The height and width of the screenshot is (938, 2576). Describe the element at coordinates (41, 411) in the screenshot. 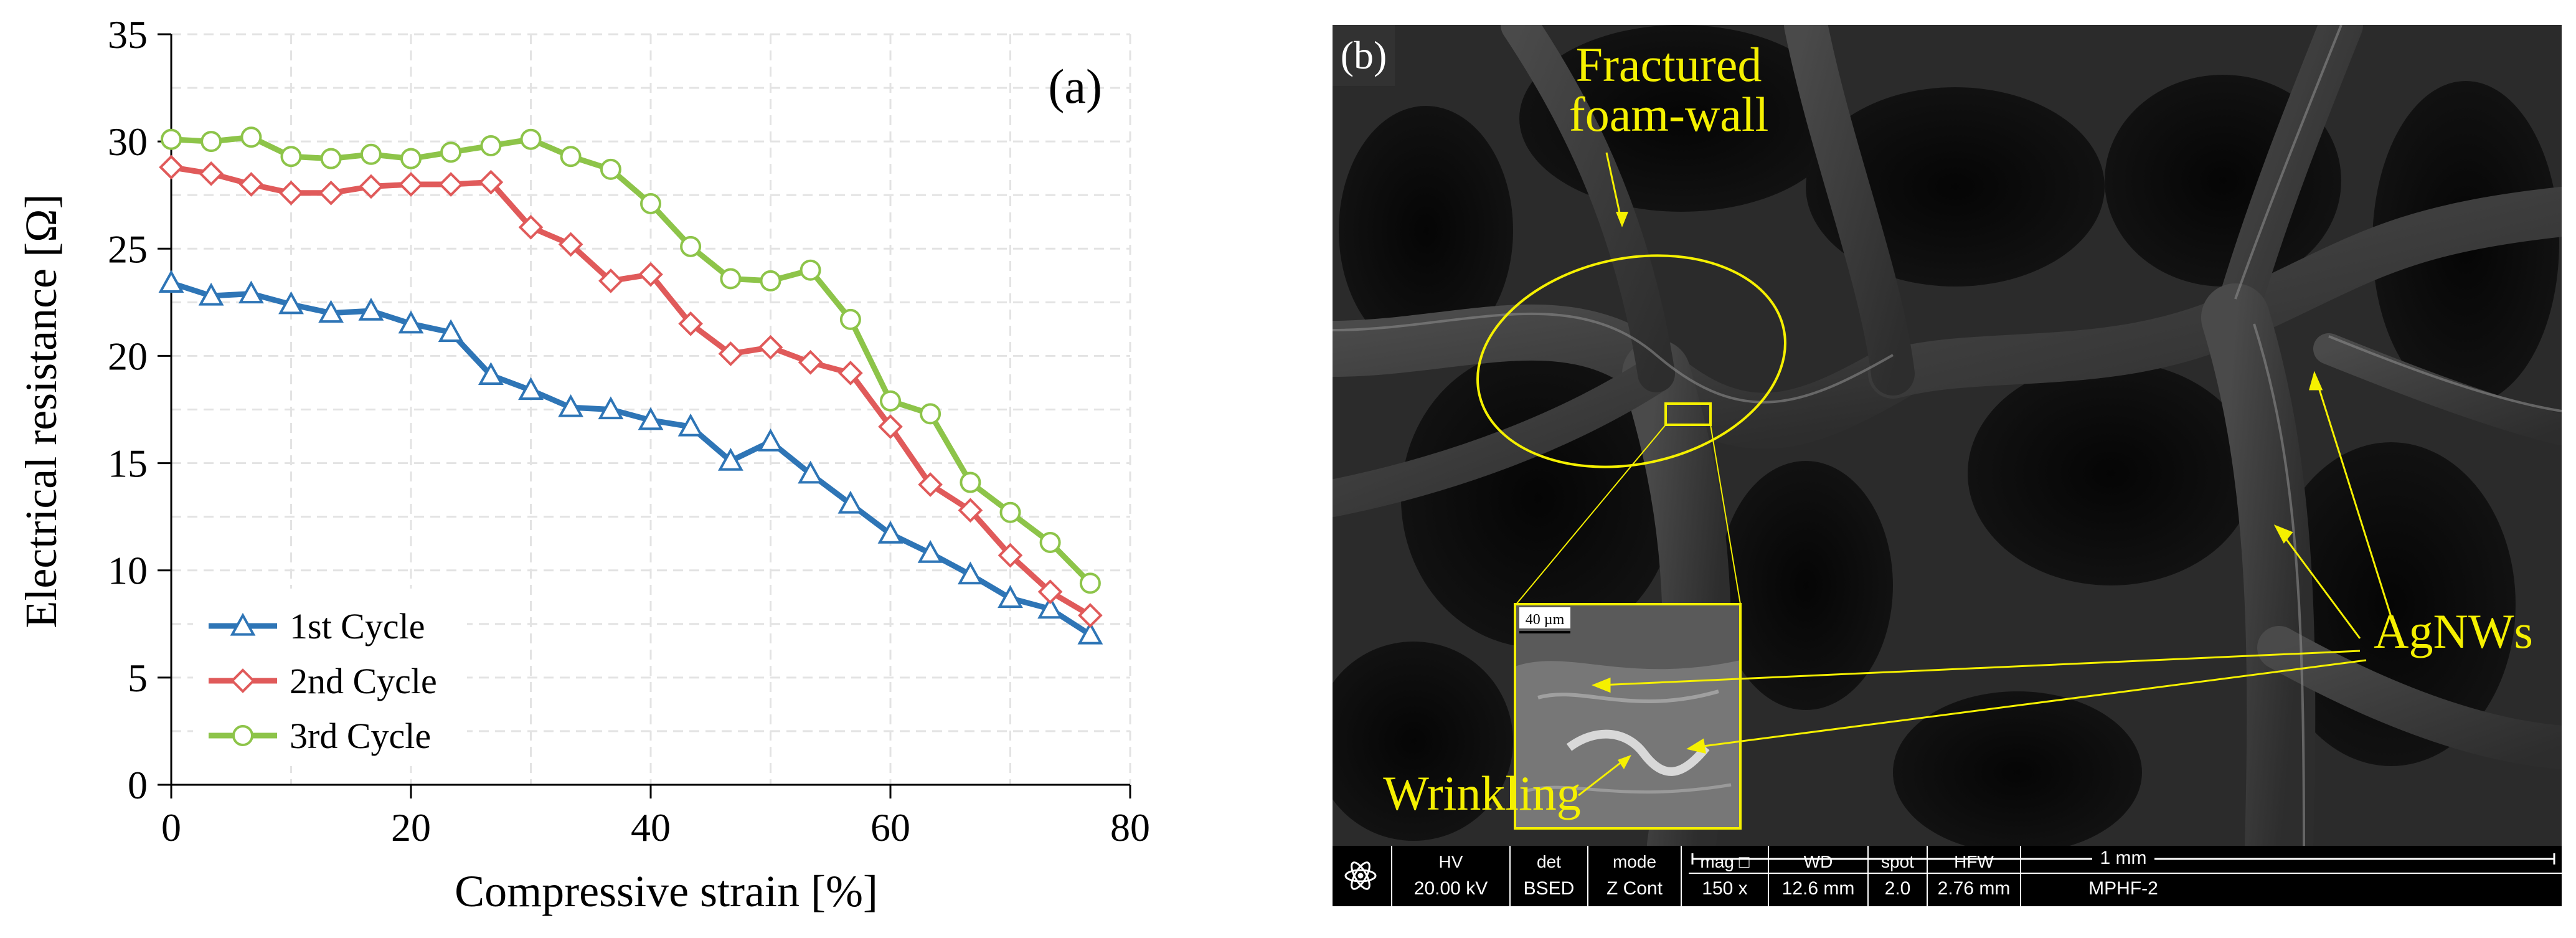

I see `y-axis-label: Electrical resistance [Ω]` at that location.